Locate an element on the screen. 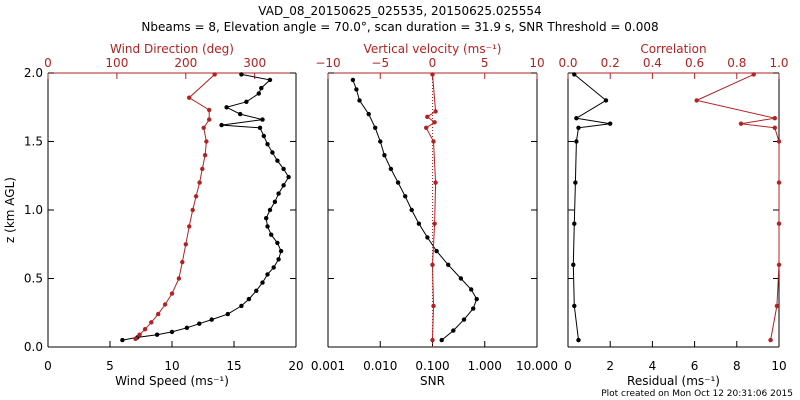 The width and height of the screenshot is (800, 400). bottom-tick-label: 1.000 is located at coordinates (485, 366).